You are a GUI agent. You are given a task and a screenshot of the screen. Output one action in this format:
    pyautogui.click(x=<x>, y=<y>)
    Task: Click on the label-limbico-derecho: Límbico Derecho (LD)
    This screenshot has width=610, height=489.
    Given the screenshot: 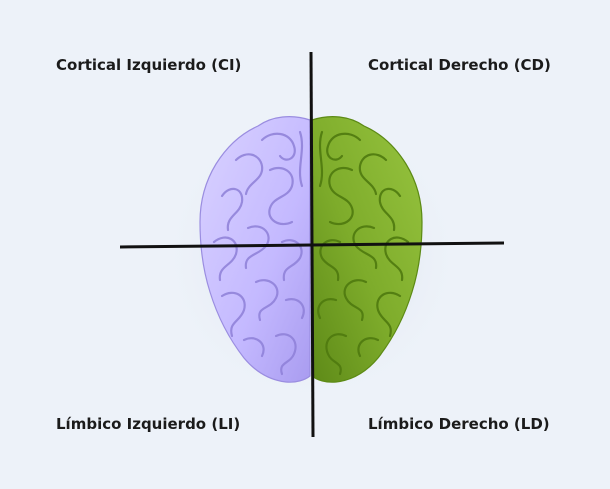 What is the action you would take?
    pyautogui.click(x=459, y=424)
    